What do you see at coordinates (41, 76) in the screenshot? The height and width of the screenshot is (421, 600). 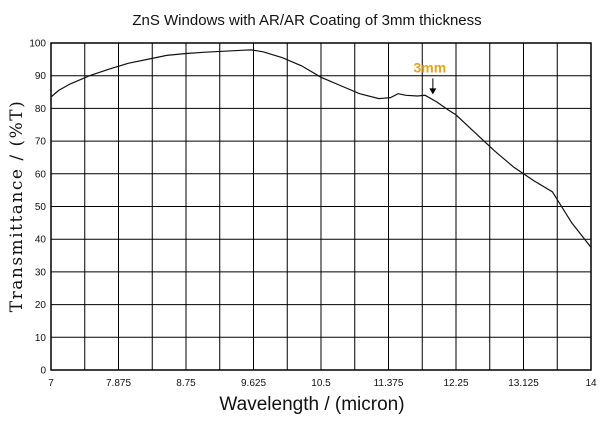 I see `y-tick-label: 90` at bounding box center [41, 76].